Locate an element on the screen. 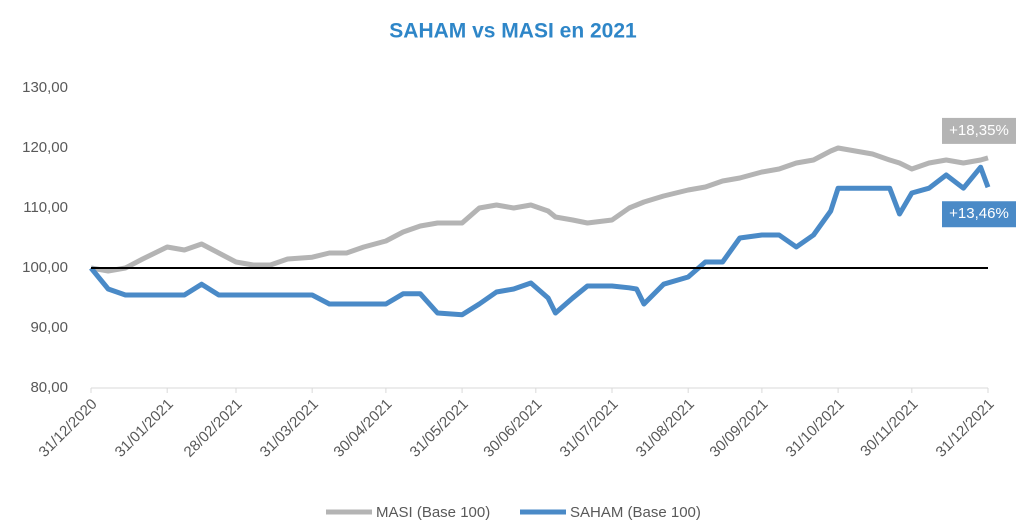 This screenshot has height=527, width=1027. x-tick-label: 30/11/2021 is located at coordinates (889, 428).